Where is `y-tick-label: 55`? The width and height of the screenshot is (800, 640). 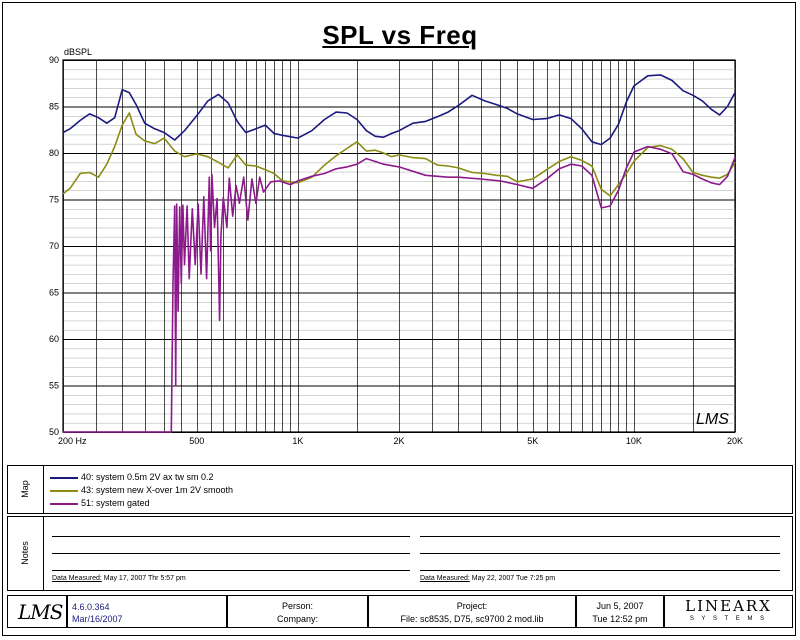 y-tick-label: 55 is located at coordinates (54, 386).